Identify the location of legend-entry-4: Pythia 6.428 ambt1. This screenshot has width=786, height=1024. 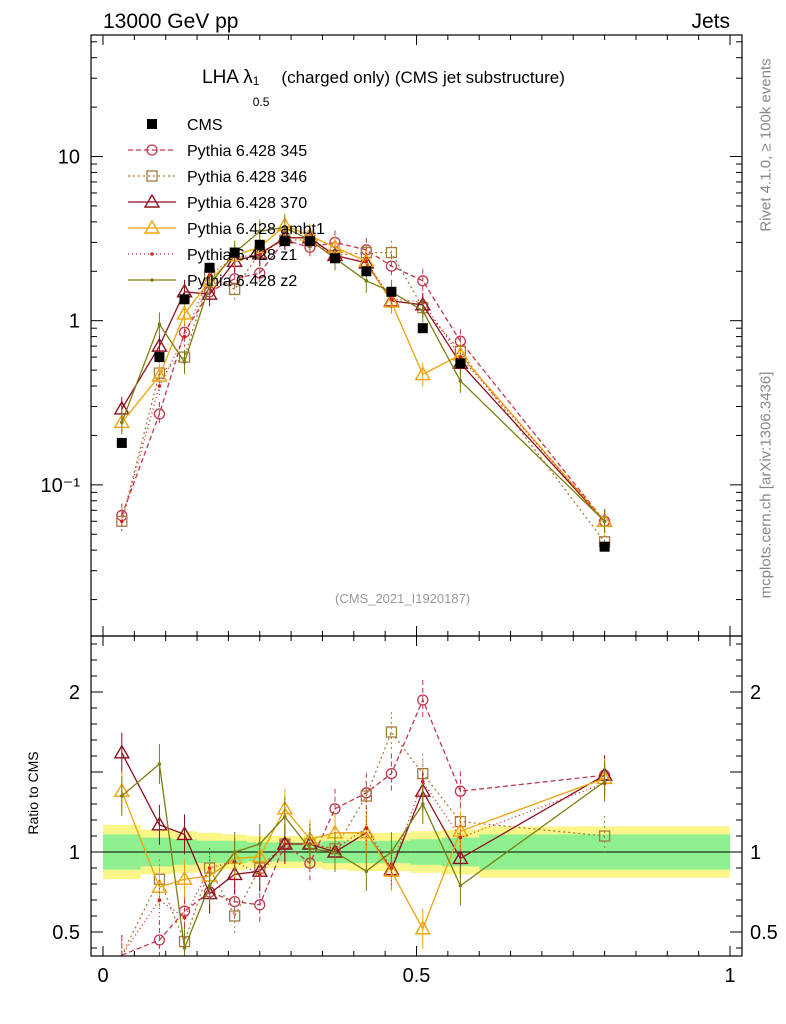
(226, 228).